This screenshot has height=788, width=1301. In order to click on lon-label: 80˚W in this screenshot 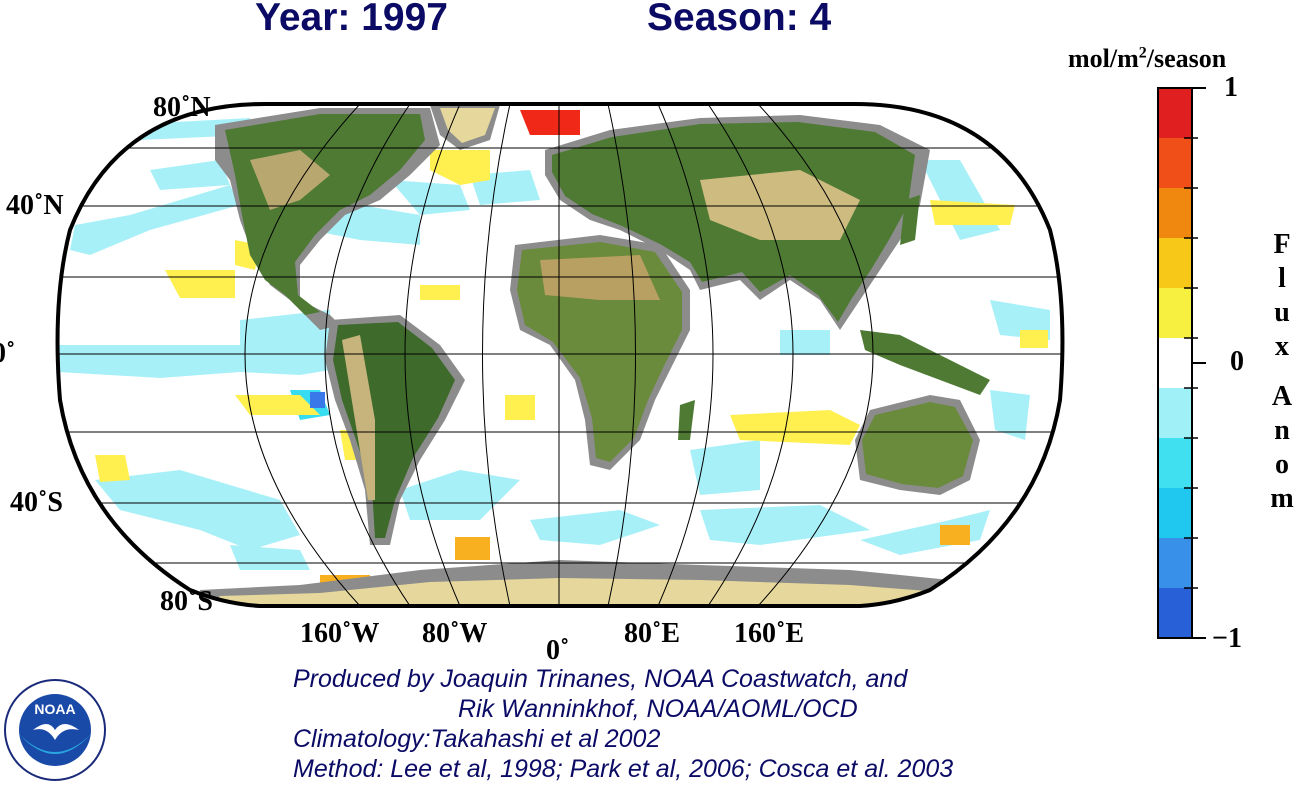, I will do `click(455, 633)`.